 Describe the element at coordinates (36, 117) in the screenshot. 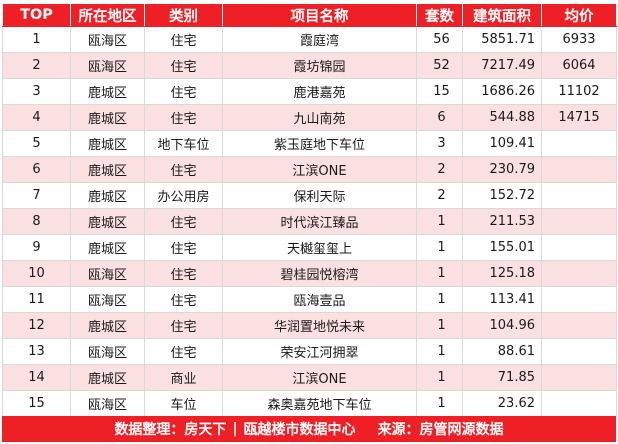

I see `rank-cell: 4` at that location.